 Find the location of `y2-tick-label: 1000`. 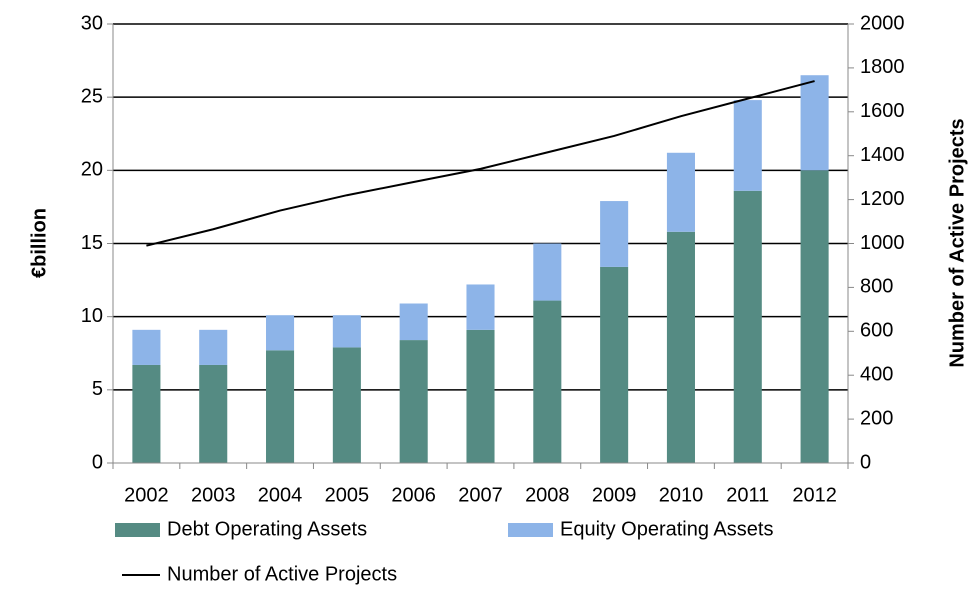

y2-tick-label: 1000 is located at coordinates (882, 243).